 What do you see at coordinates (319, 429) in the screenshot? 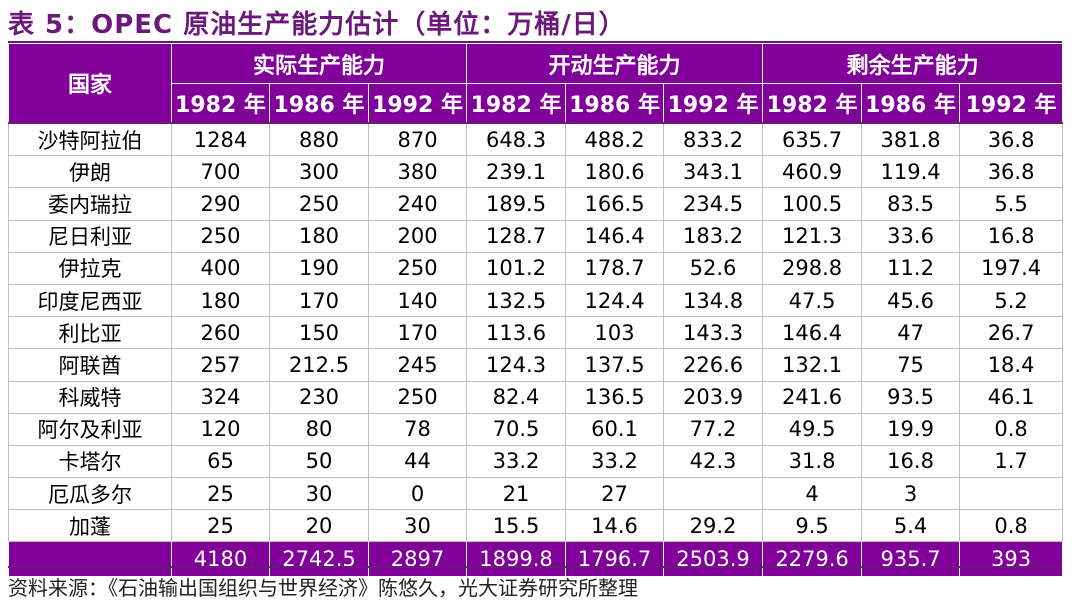
I see `value-cell: 80` at bounding box center [319, 429].